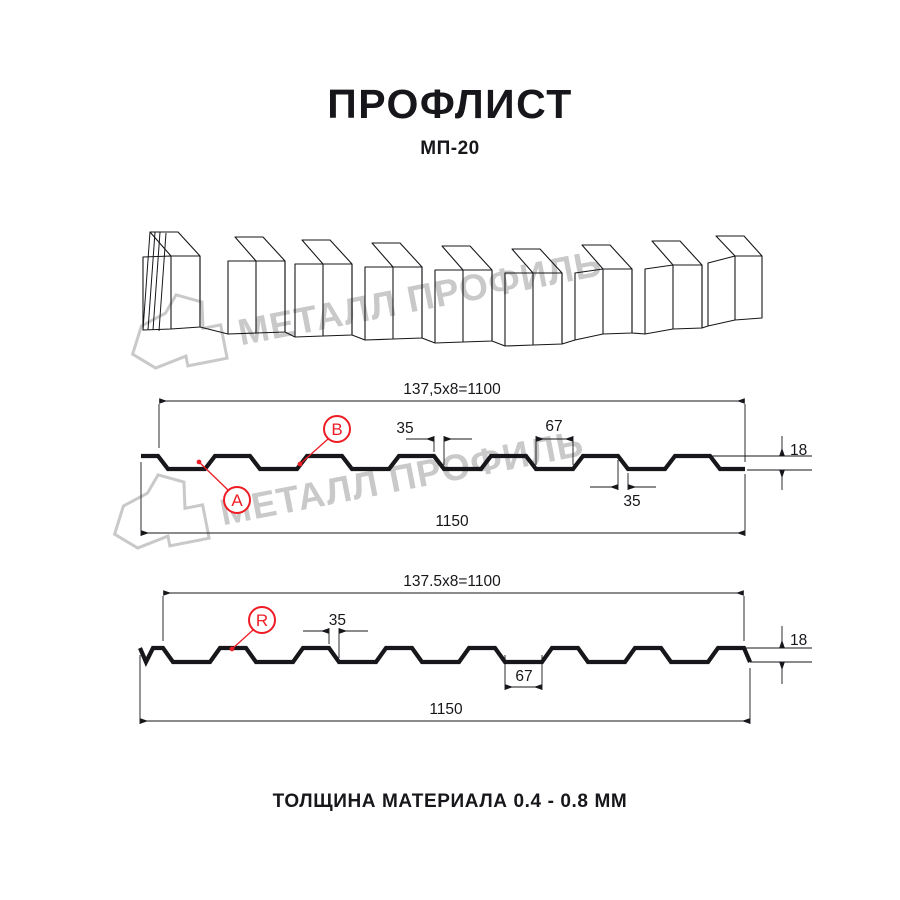  Describe the element at coordinates (452, 521) in the screenshot. I see `dimension-label-overall-top: 1150` at that location.